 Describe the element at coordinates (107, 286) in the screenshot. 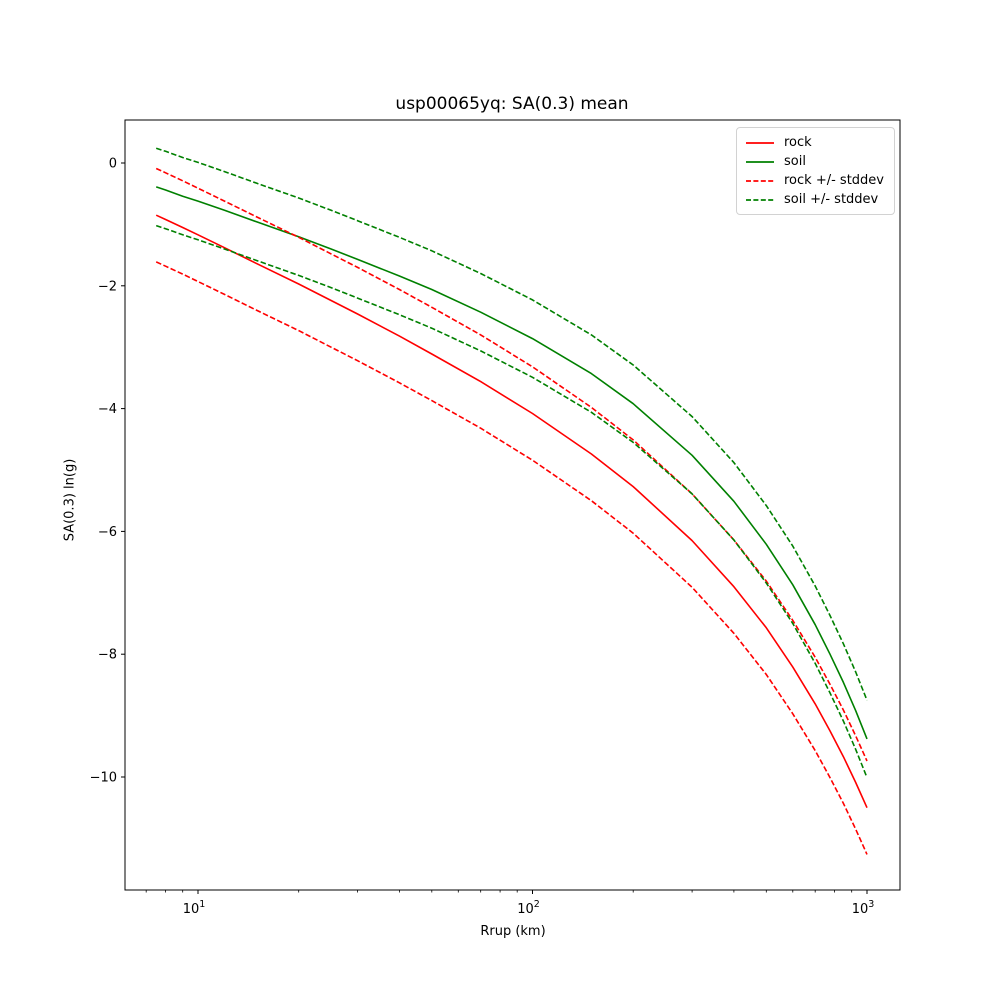

I see `y-tick-label: −2` at that location.